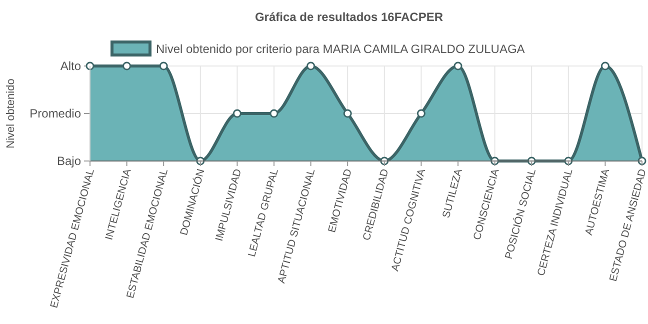 The image size is (648, 324). What do you see at coordinates (340, 49) in the screenshot?
I see `legend-label: Nivel obtenido por criterio para MARIA CAMILA GIRALDO ZULUAGA` at bounding box center [340, 49].